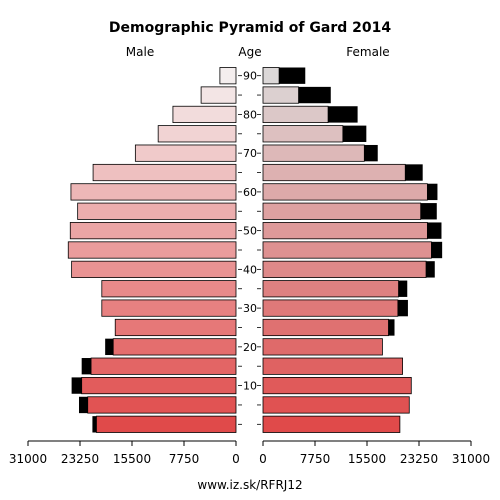 The image size is (500, 500). I want to click on male-x-tick-label: 23250, so click(80, 459).